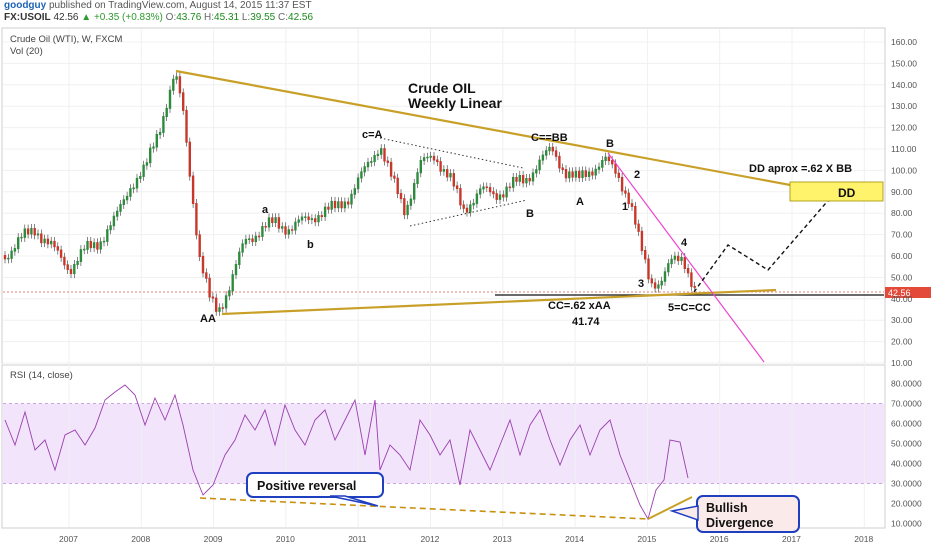  What do you see at coordinates (579, 306) in the screenshot?
I see `label-cc-formula: CC=.62 xAA` at bounding box center [579, 306].